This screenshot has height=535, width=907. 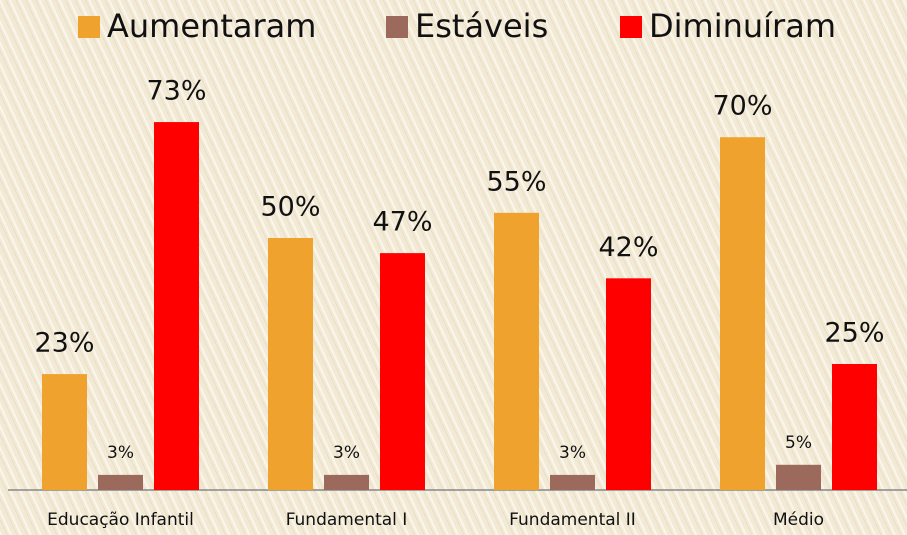 I want to click on data-label: 50%, so click(x=290, y=207).